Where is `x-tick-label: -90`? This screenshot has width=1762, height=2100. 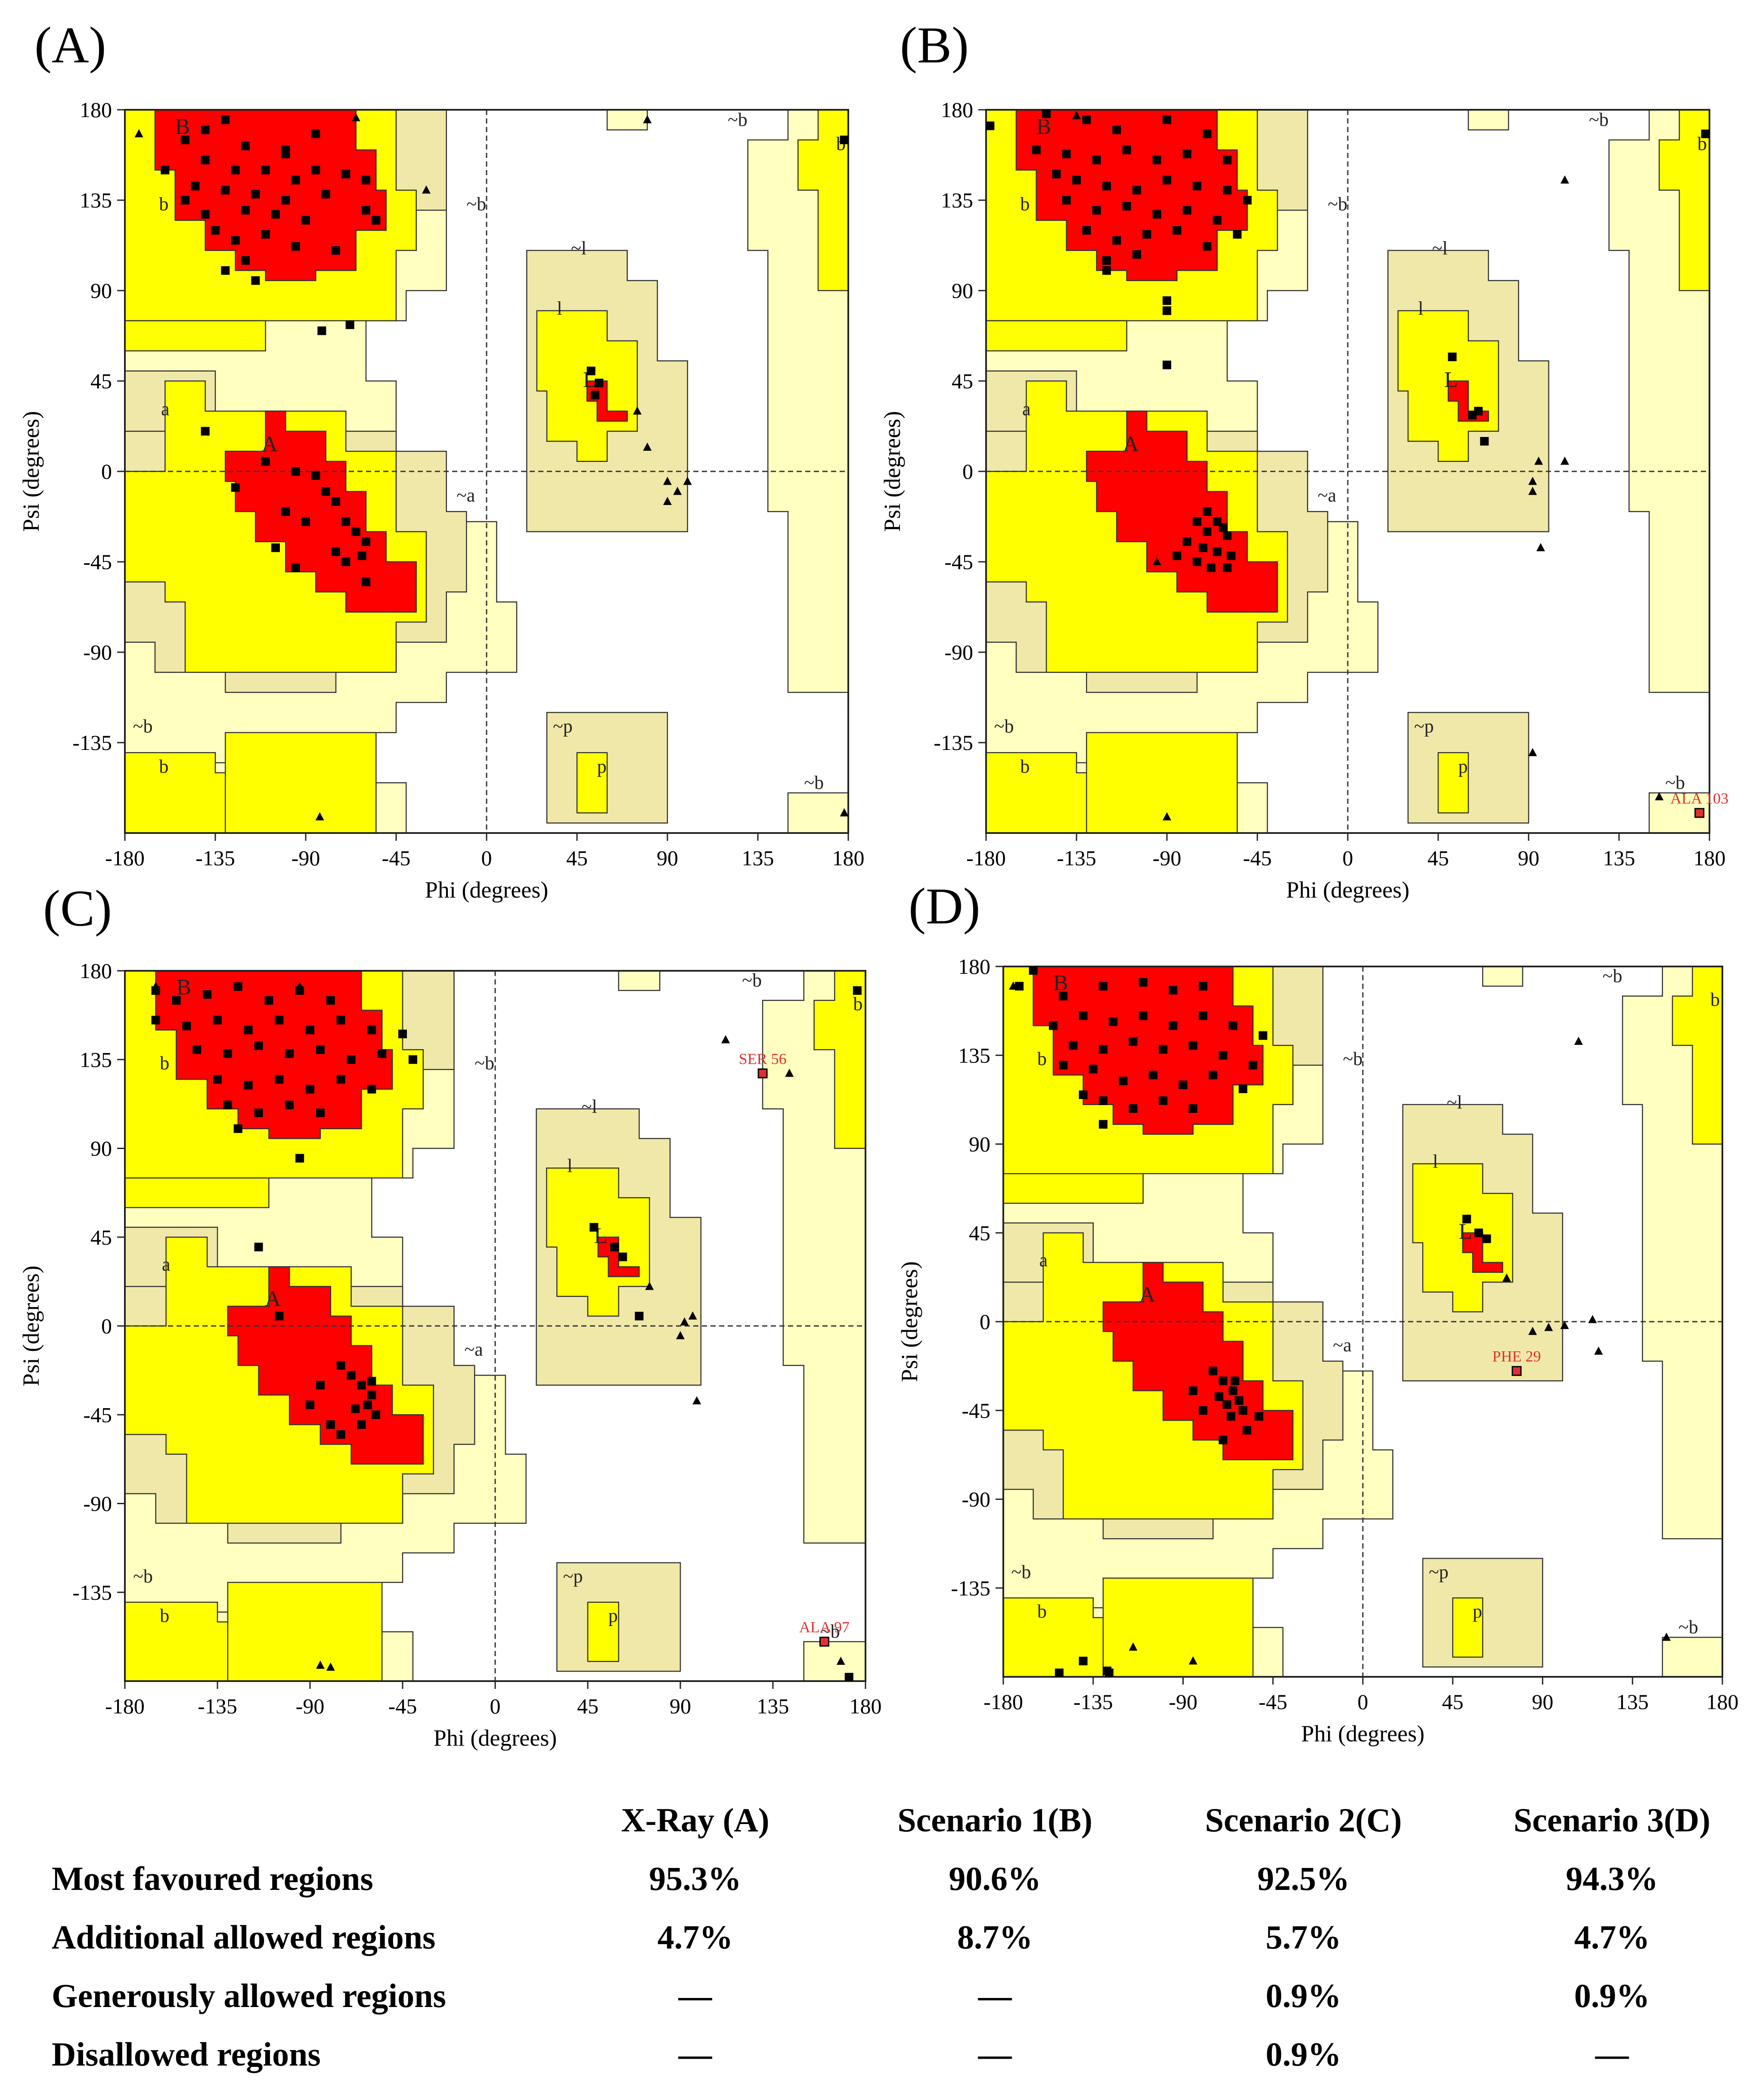
x-tick-label: -90 is located at coordinates (310, 1706).